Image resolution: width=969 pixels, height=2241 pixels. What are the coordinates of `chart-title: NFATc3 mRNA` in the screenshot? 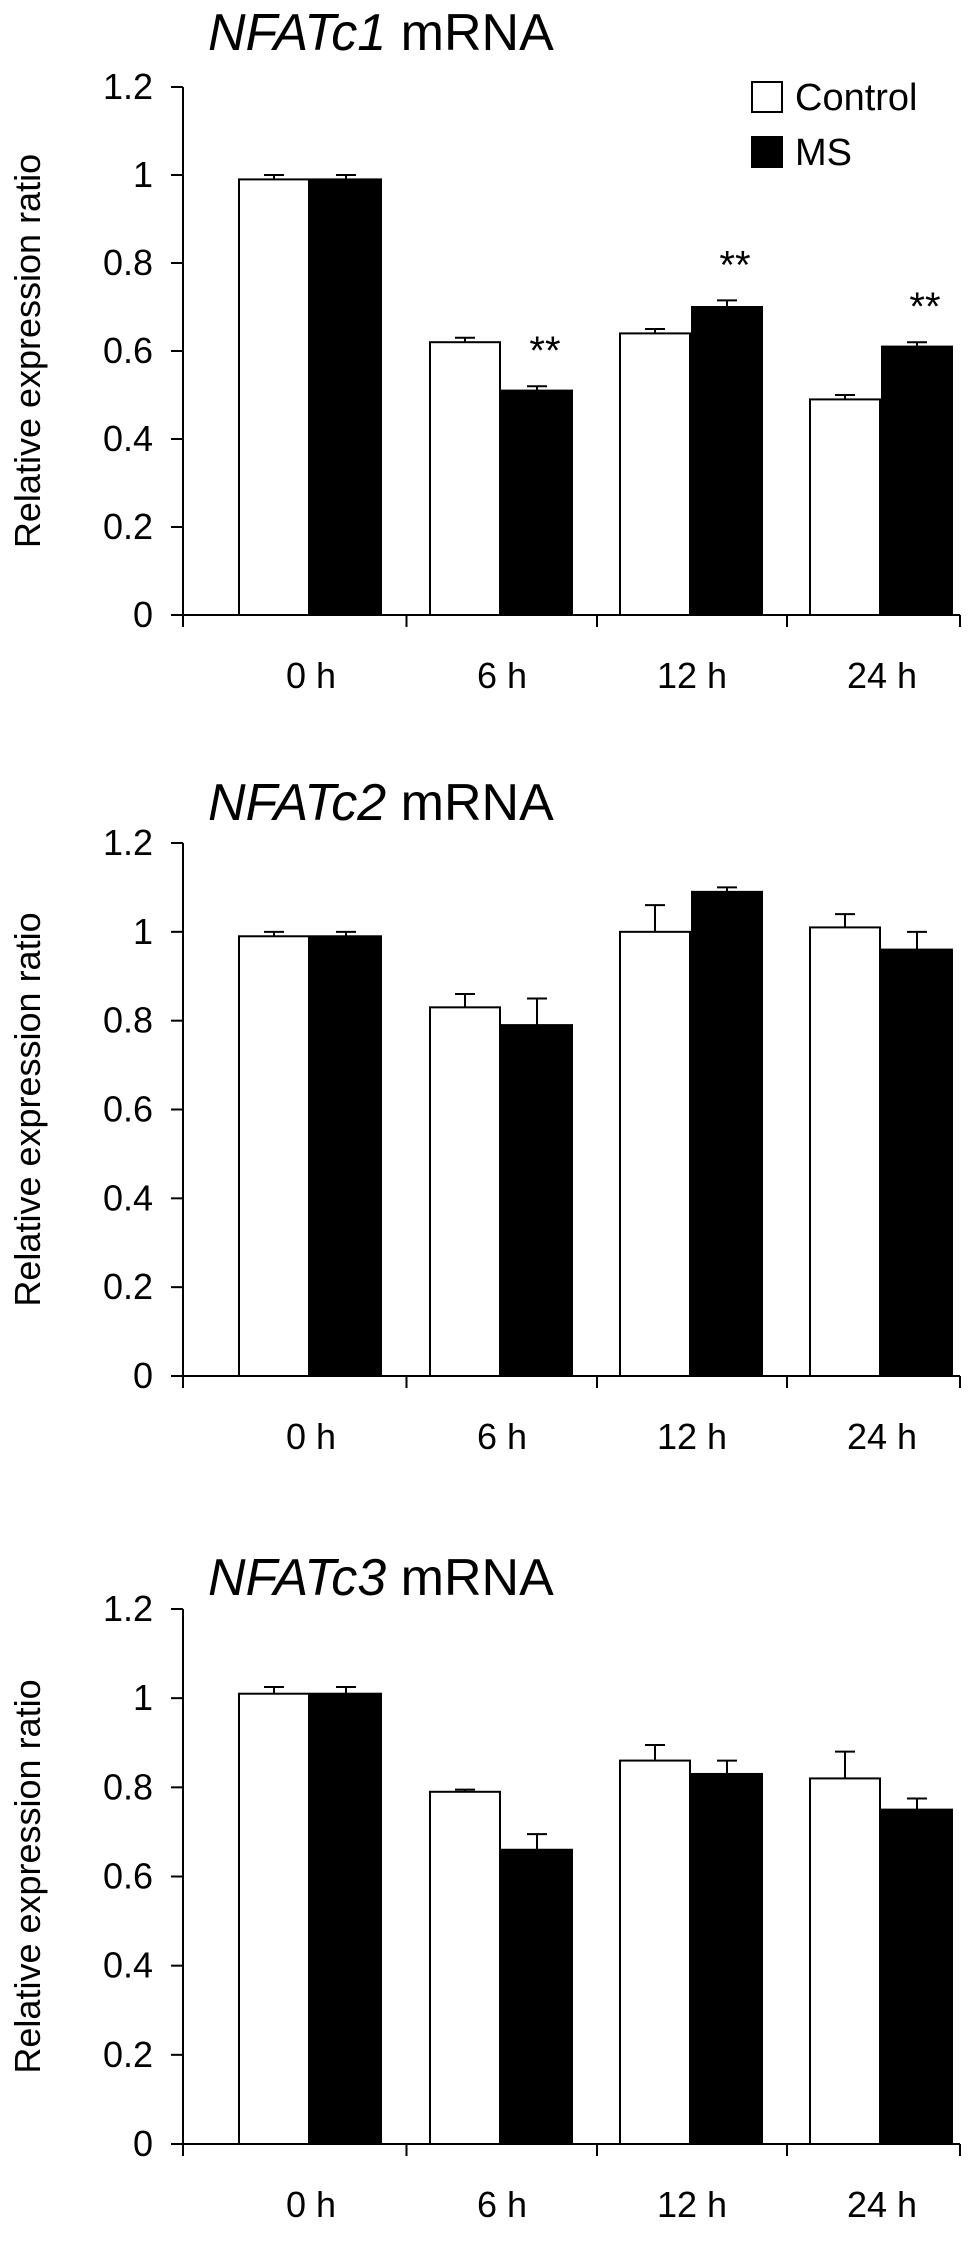 It's located at (381, 1578).